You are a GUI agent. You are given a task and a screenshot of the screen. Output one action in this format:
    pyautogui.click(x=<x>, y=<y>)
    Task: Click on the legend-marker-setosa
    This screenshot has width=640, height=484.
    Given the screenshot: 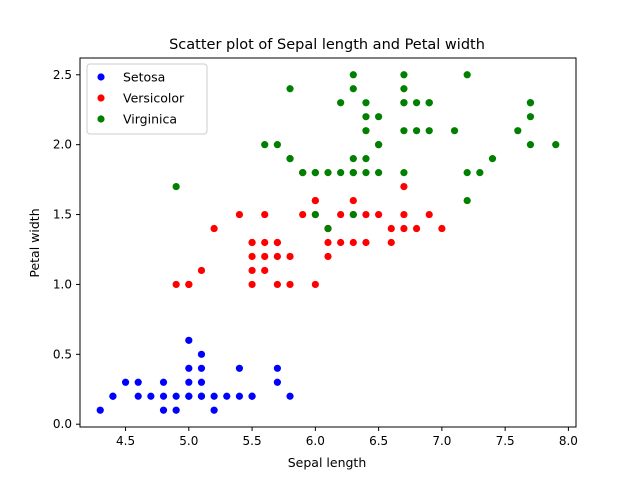 What is the action you would take?
    pyautogui.click(x=101, y=77)
    